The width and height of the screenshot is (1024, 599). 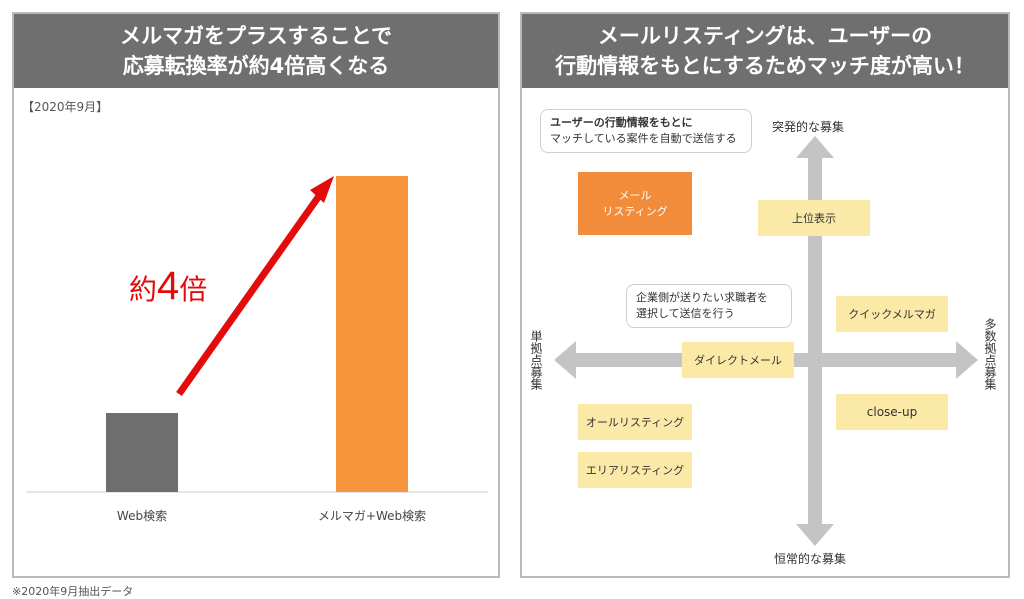 I want to click on box-mail-listing: メール リスティング, so click(x=635, y=203).